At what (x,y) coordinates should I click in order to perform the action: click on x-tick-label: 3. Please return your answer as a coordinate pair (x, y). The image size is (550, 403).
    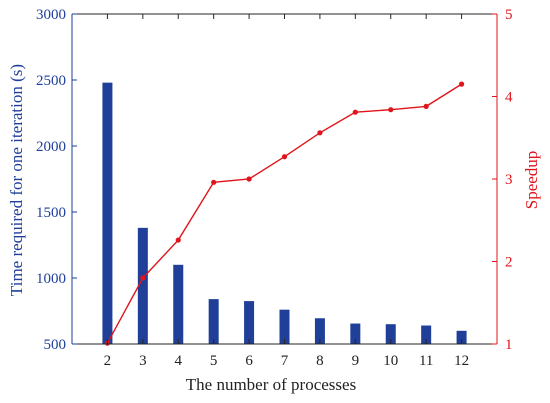
    Looking at the image, I should click on (143, 361).